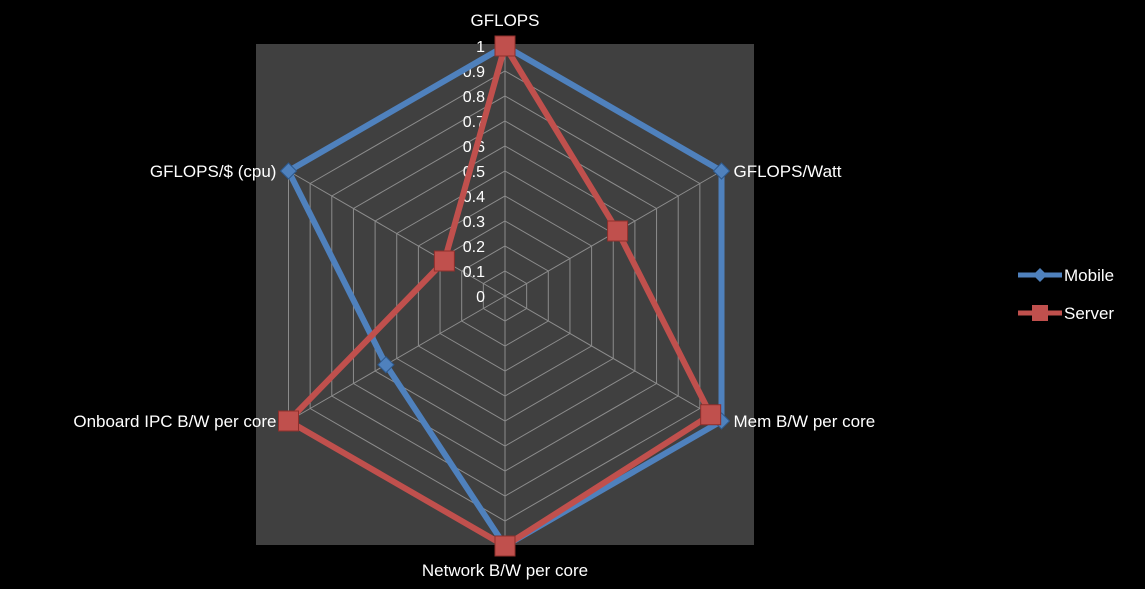 Image resolution: width=1145 pixels, height=589 pixels. What do you see at coordinates (474, 272) in the screenshot?
I see `tick-label: 0.1` at bounding box center [474, 272].